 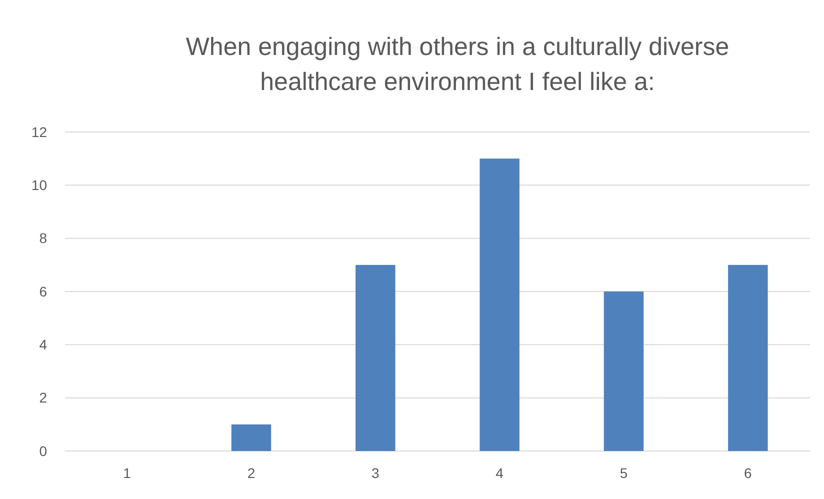 What do you see at coordinates (624, 473) in the screenshot?
I see `x-tick-label: 5` at bounding box center [624, 473].